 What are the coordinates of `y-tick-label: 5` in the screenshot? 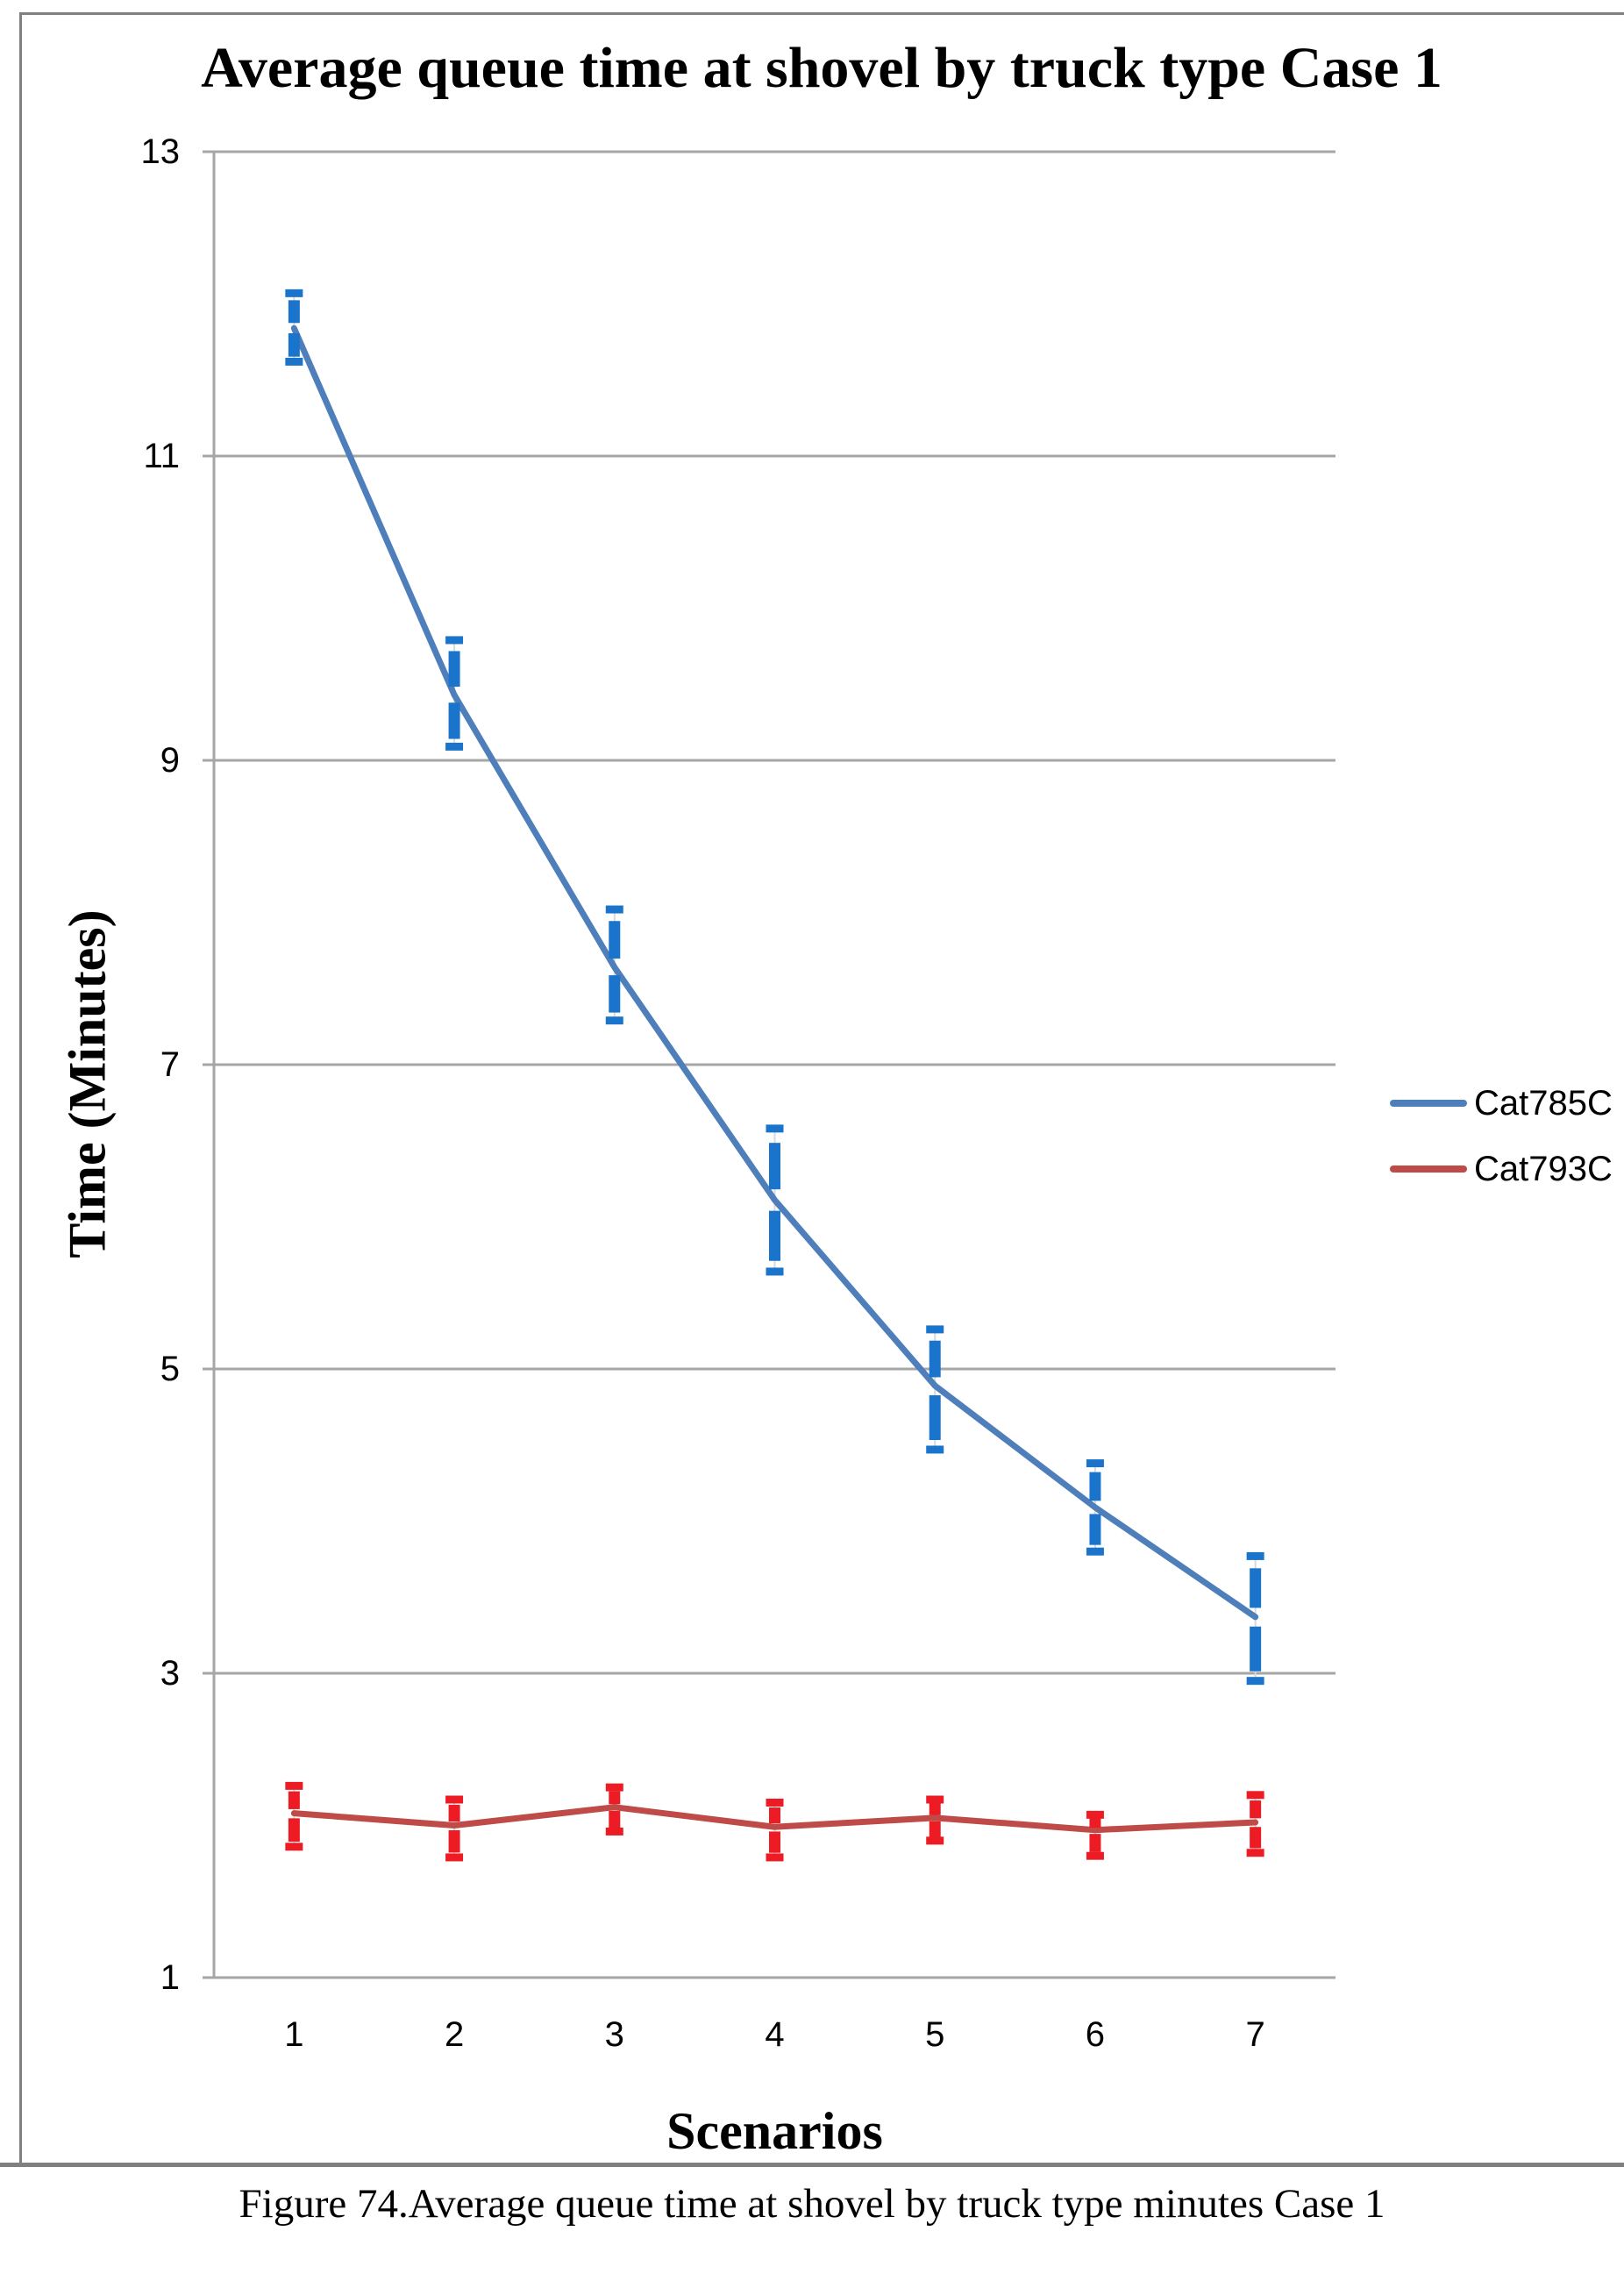 It's located at (170, 1369).